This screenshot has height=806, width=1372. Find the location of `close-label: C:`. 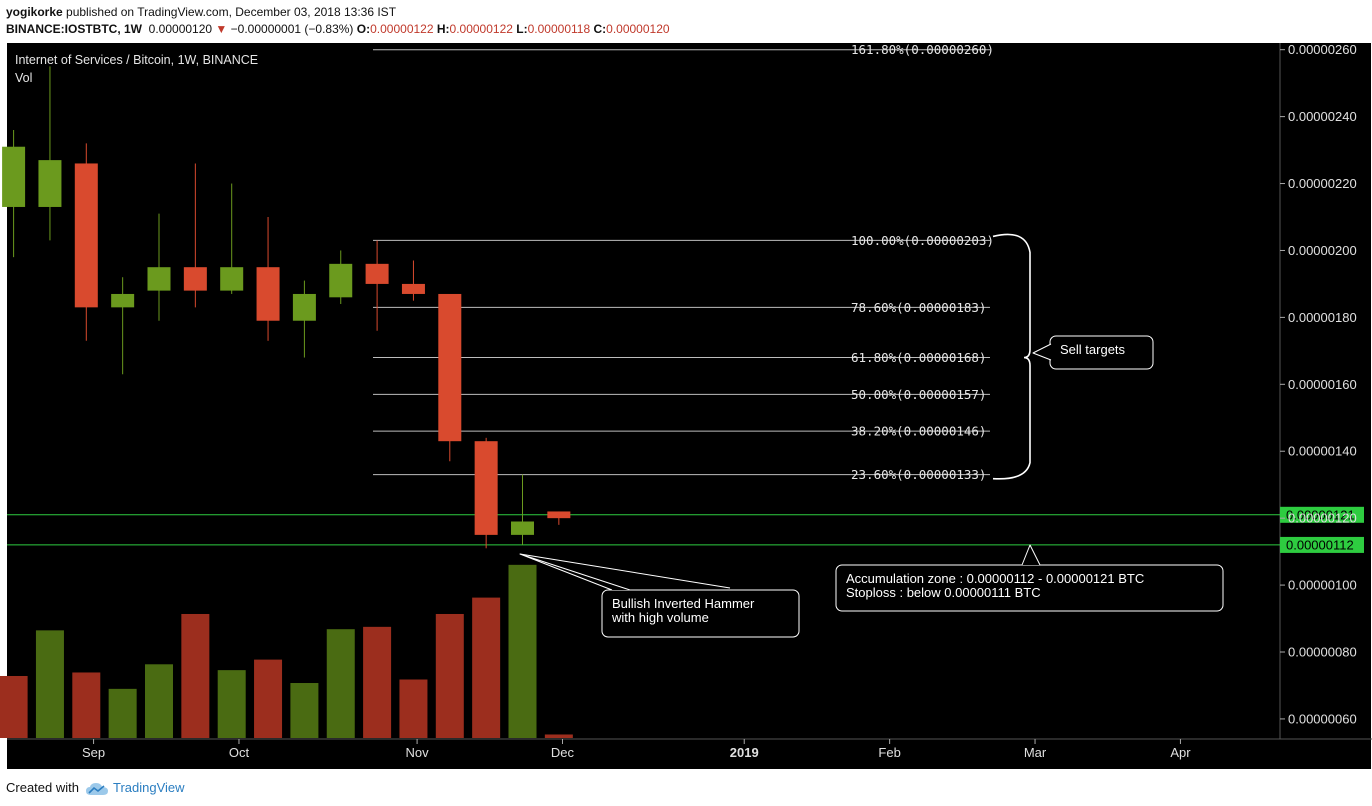

close-label: C: is located at coordinates (600, 29).